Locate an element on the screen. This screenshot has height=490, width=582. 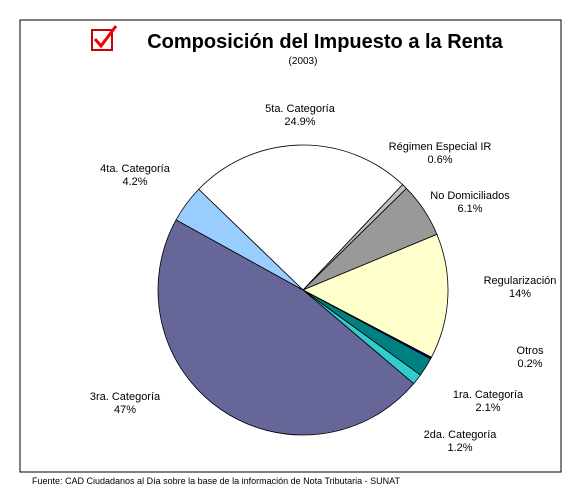
slice-value-label: 2.1% is located at coordinates (487, 408).